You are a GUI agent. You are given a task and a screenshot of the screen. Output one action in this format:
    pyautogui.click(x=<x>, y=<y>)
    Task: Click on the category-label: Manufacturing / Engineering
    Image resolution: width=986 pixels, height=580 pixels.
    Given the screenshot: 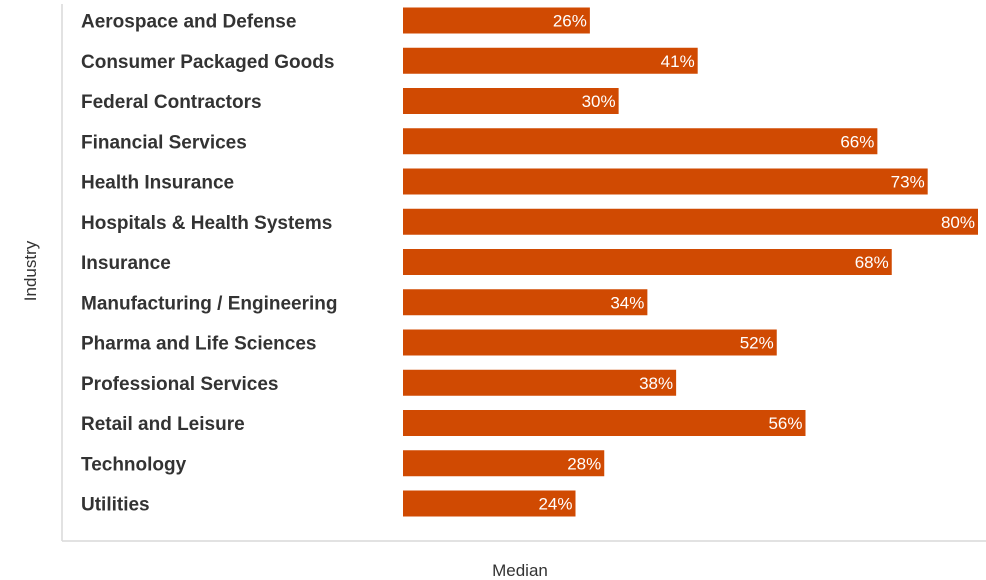 What is the action you would take?
    pyautogui.click(x=209, y=303)
    